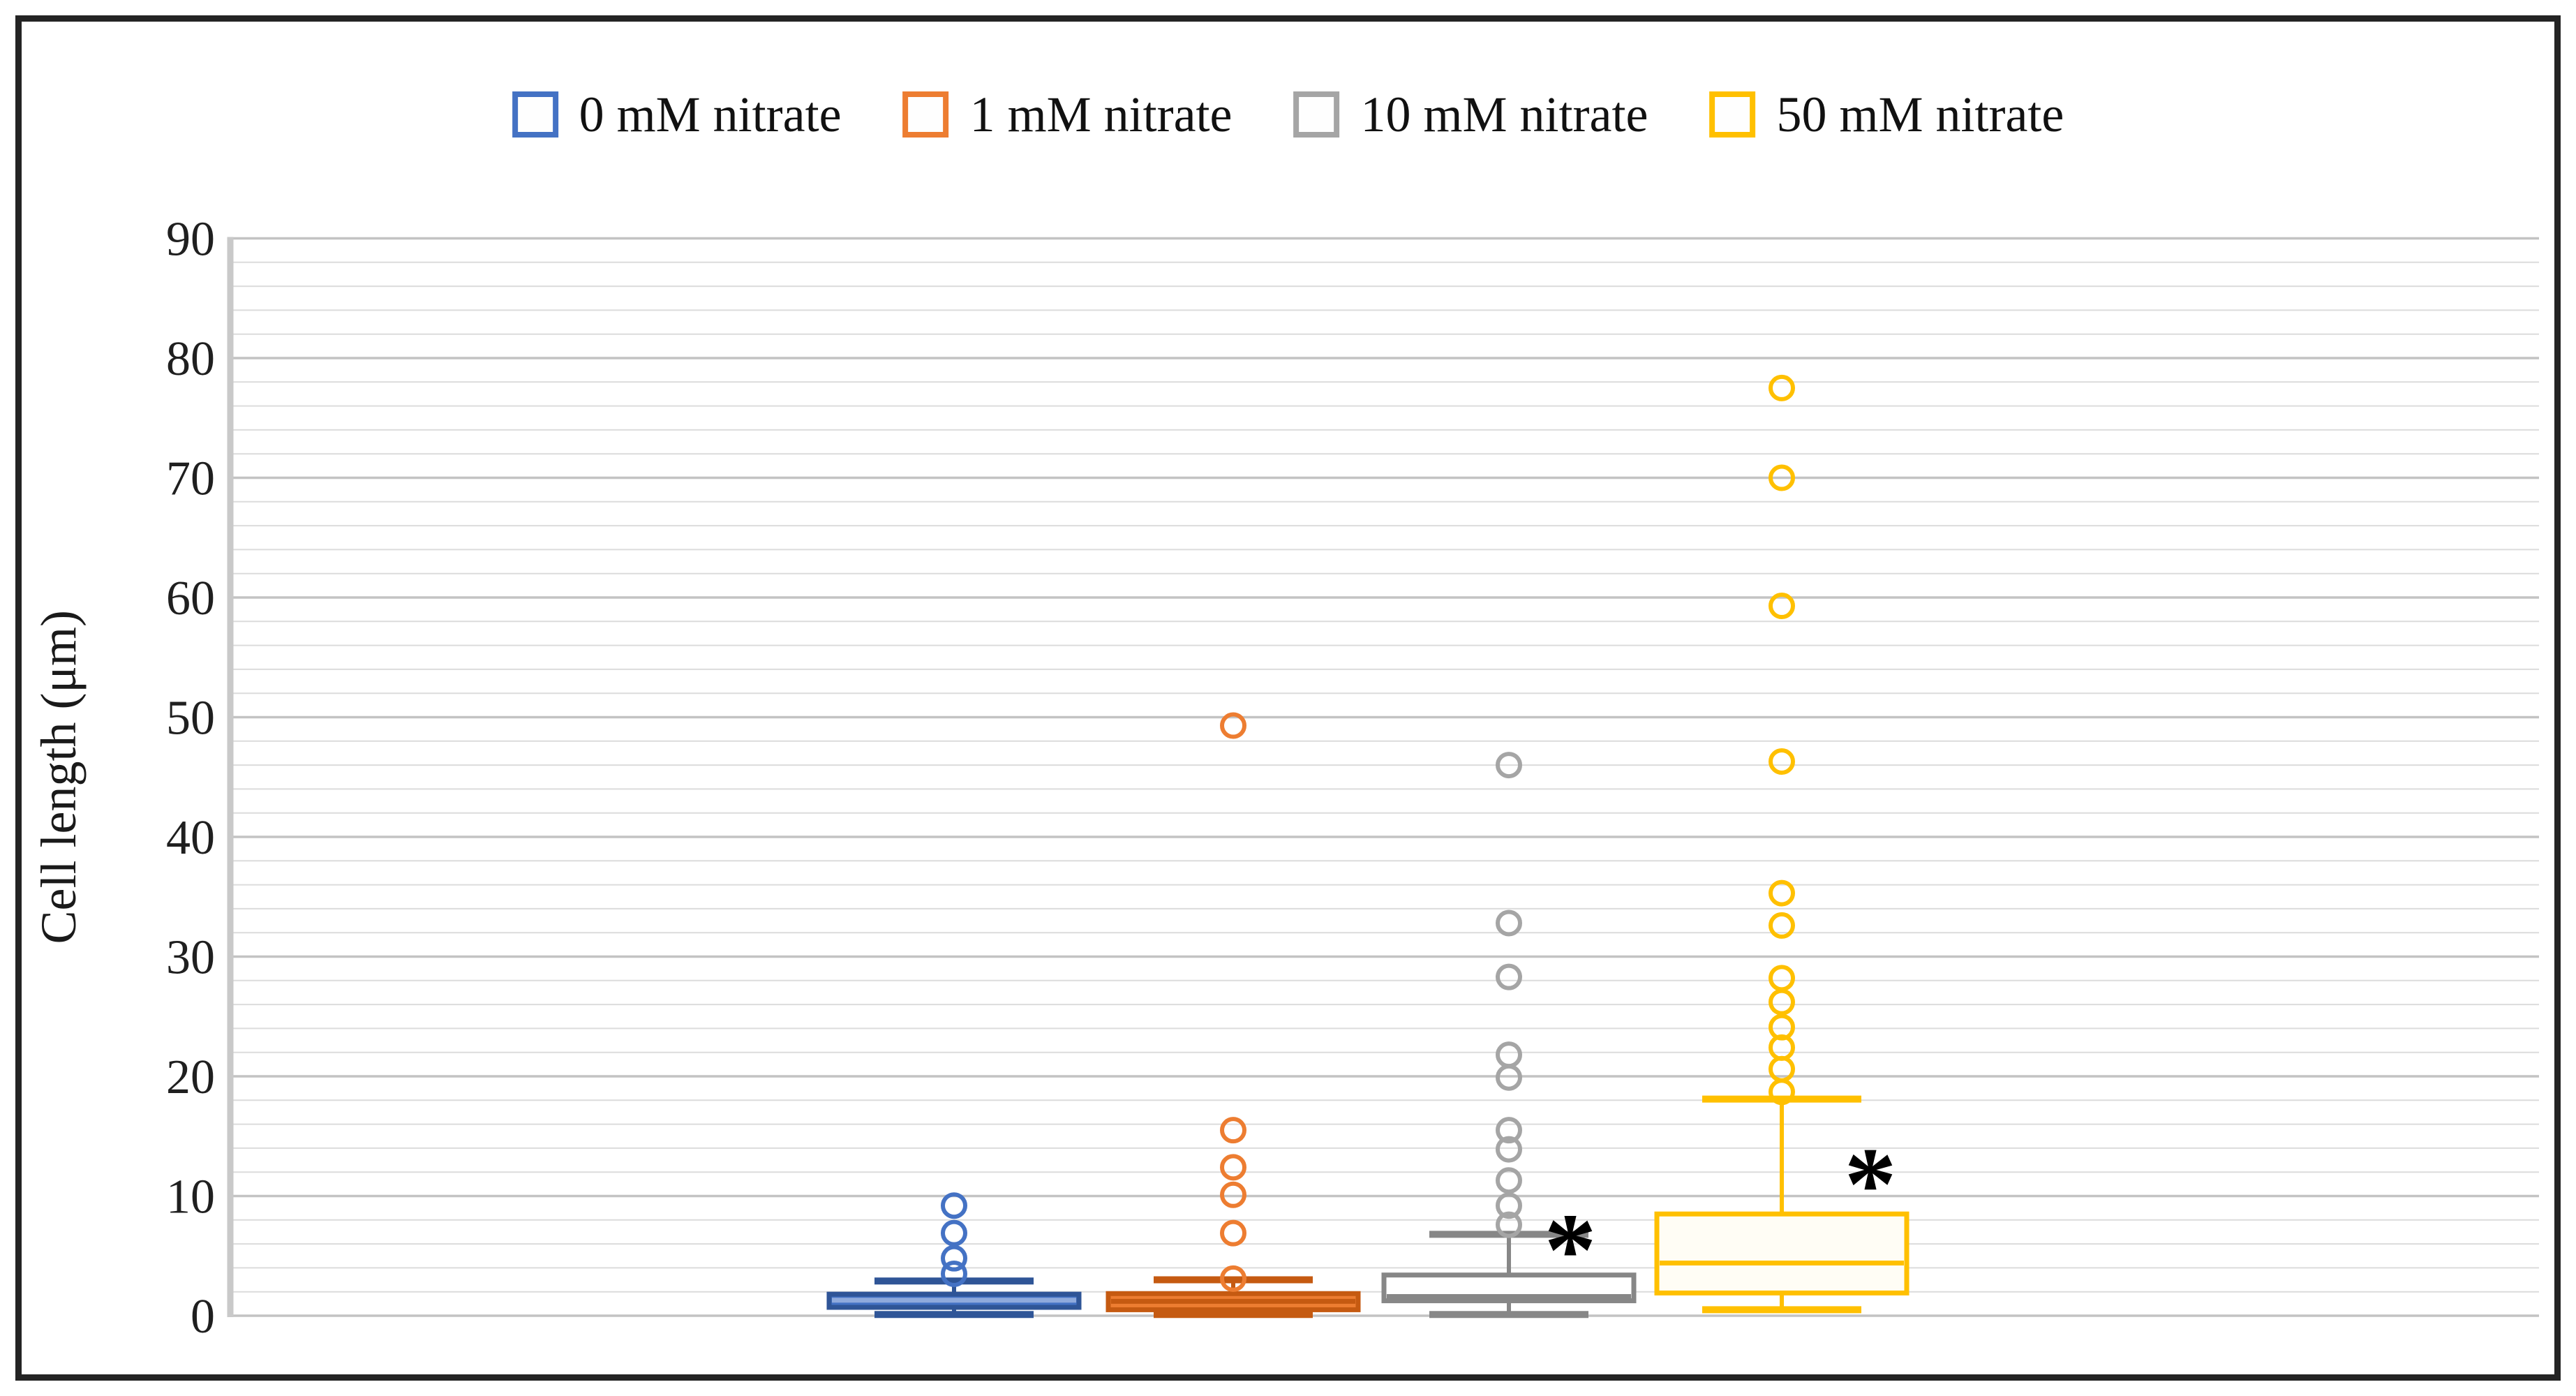 The image size is (2576, 1396). I want to click on legend-item-50mm: 50 mM nitrate, so click(1887, 114).